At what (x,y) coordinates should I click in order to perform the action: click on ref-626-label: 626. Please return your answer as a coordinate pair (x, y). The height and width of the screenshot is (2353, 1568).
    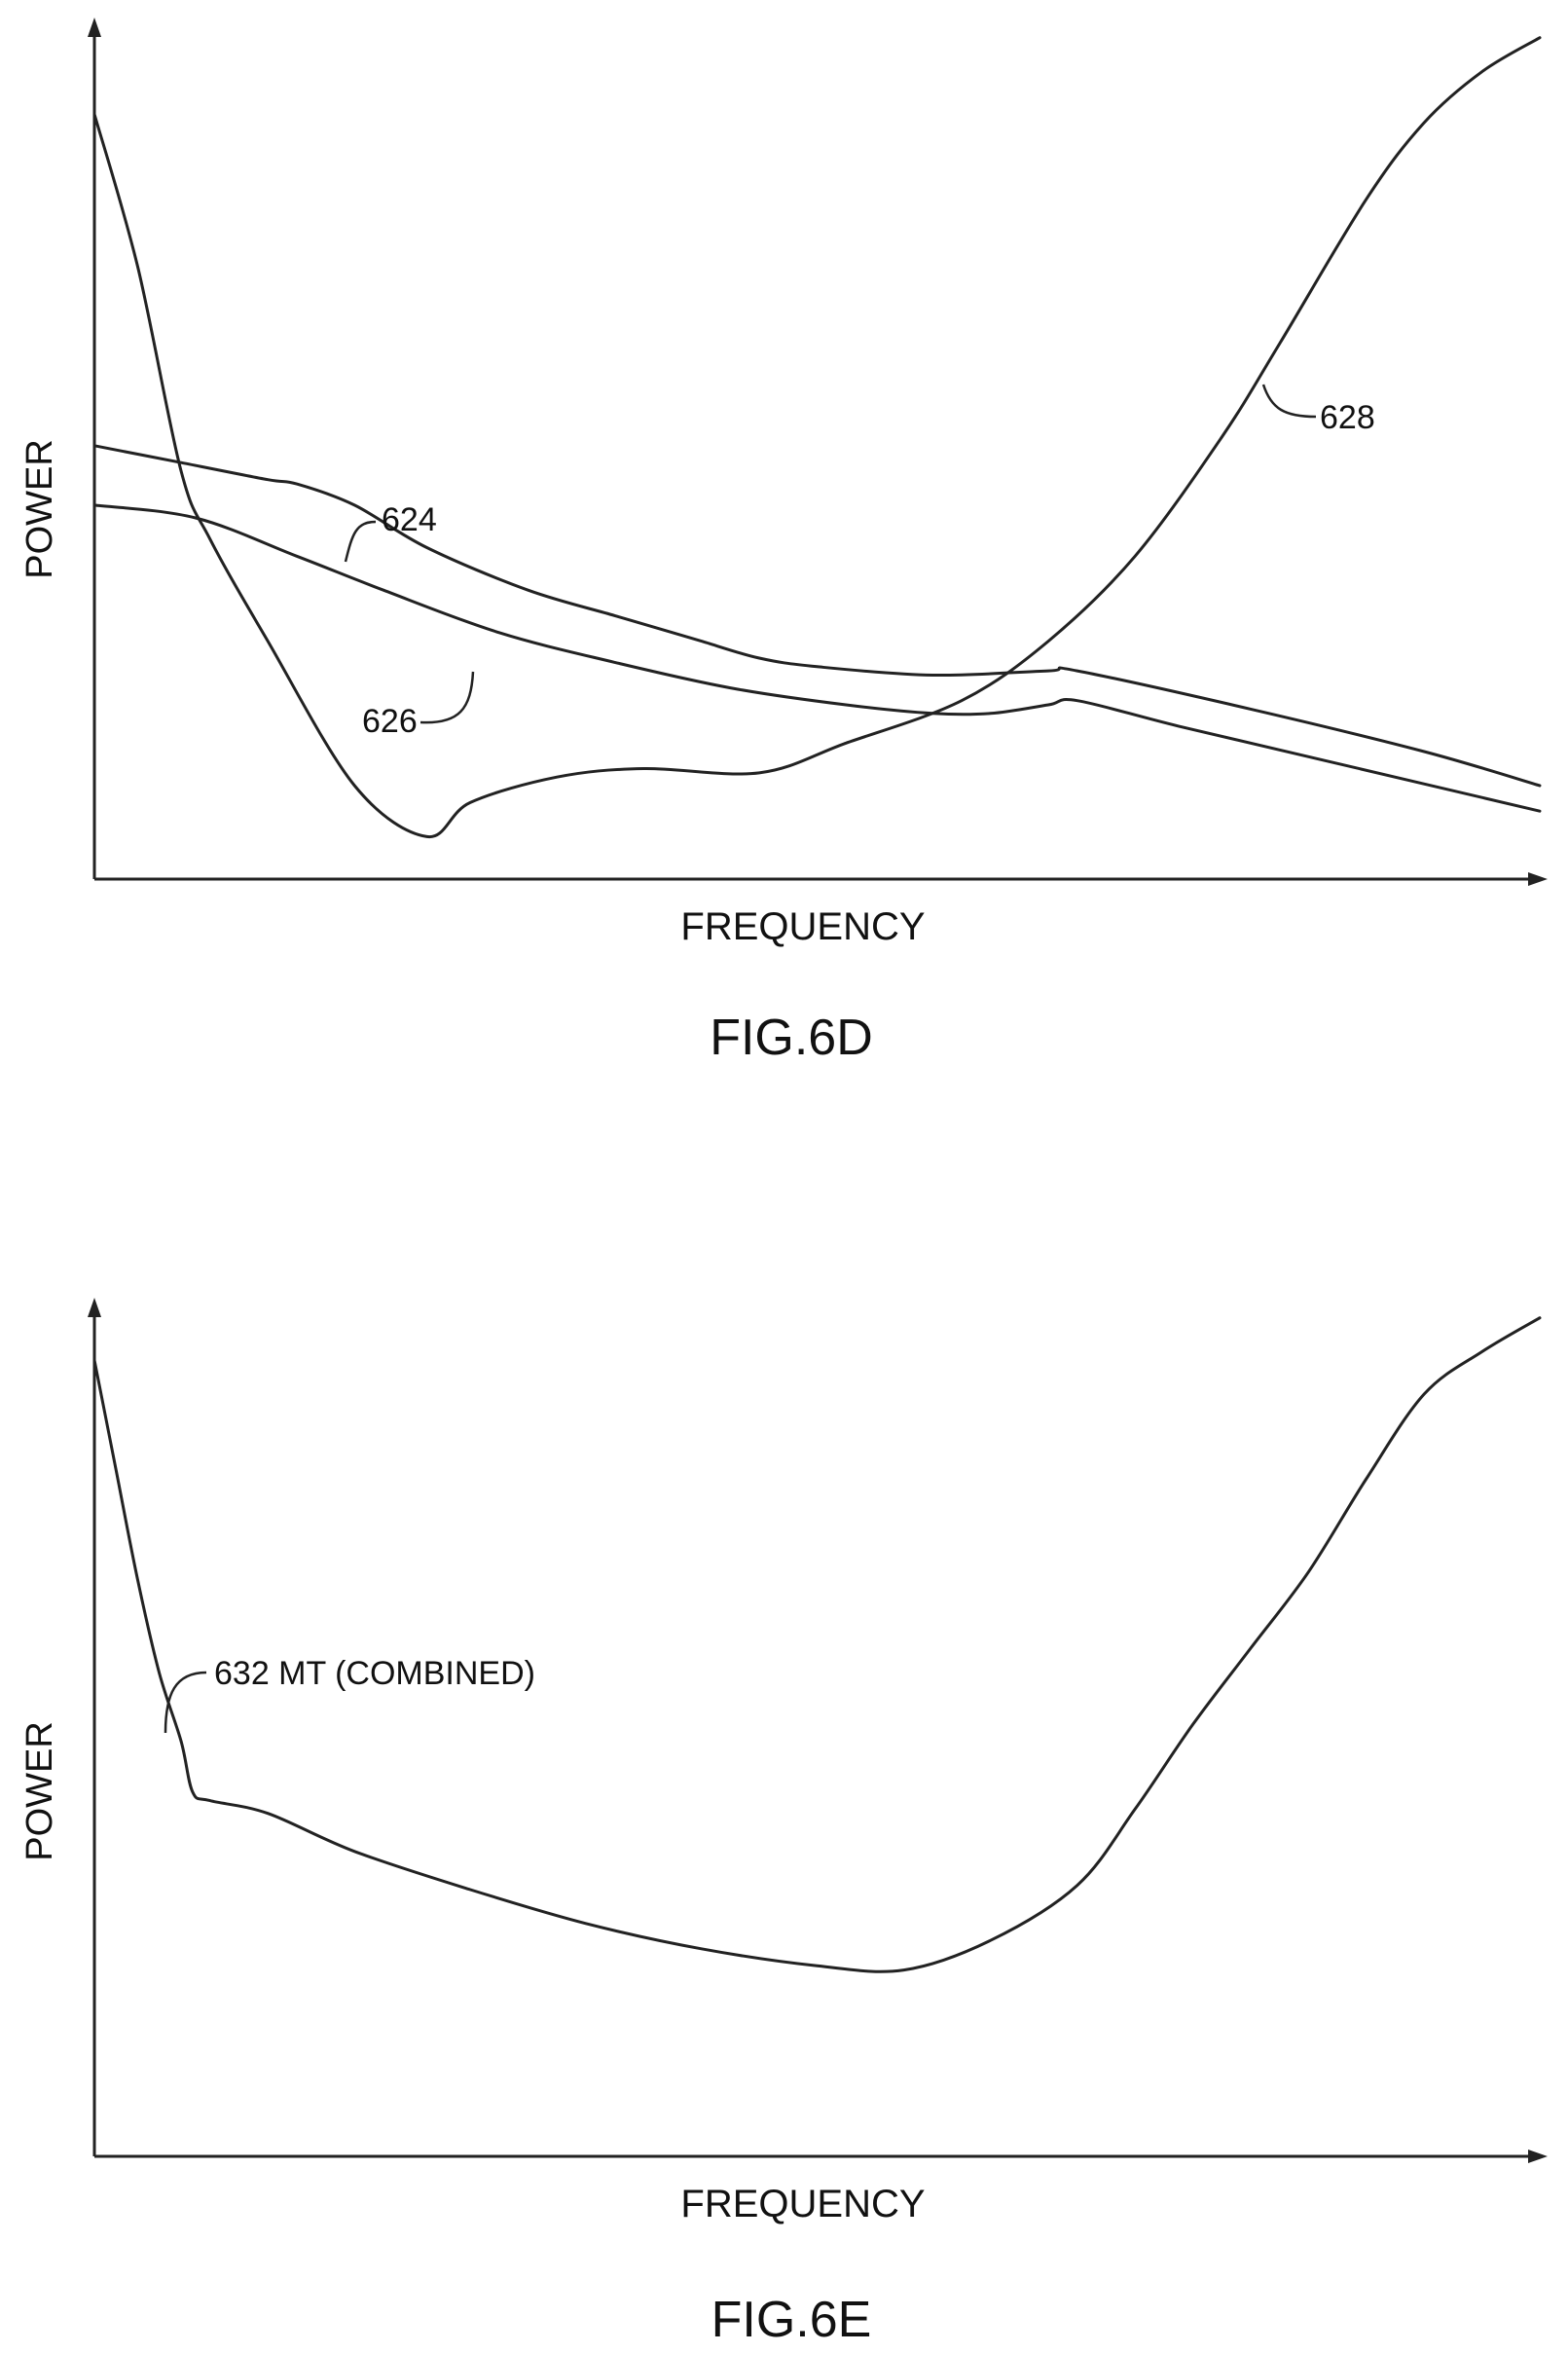
    Looking at the image, I should click on (390, 721).